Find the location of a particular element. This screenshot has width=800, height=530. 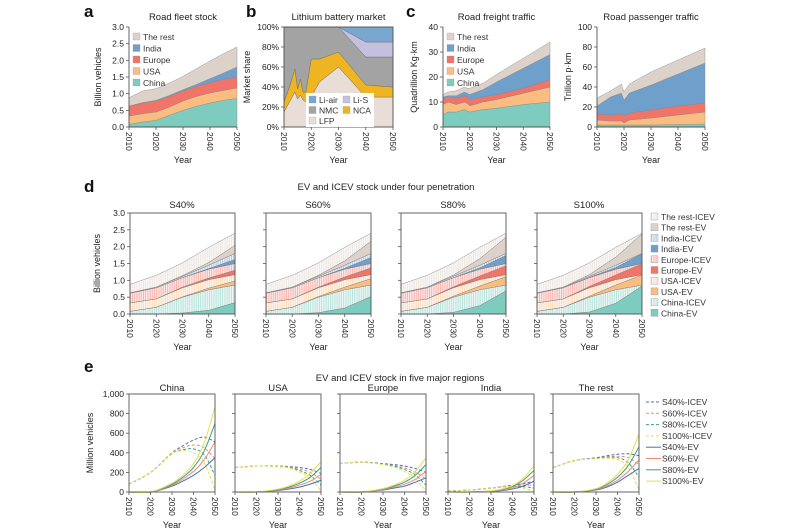

y-tick-label: 1.0 is located at coordinates (118, 94).